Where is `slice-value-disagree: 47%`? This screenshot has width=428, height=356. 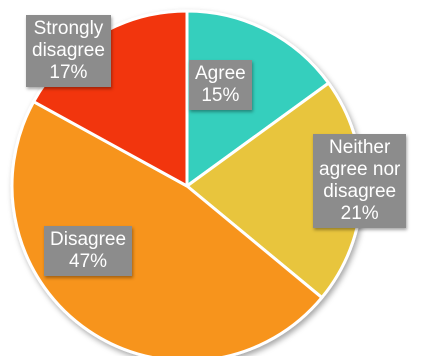
slice-value-disagree: 47% is located at coordinates (88, 261).